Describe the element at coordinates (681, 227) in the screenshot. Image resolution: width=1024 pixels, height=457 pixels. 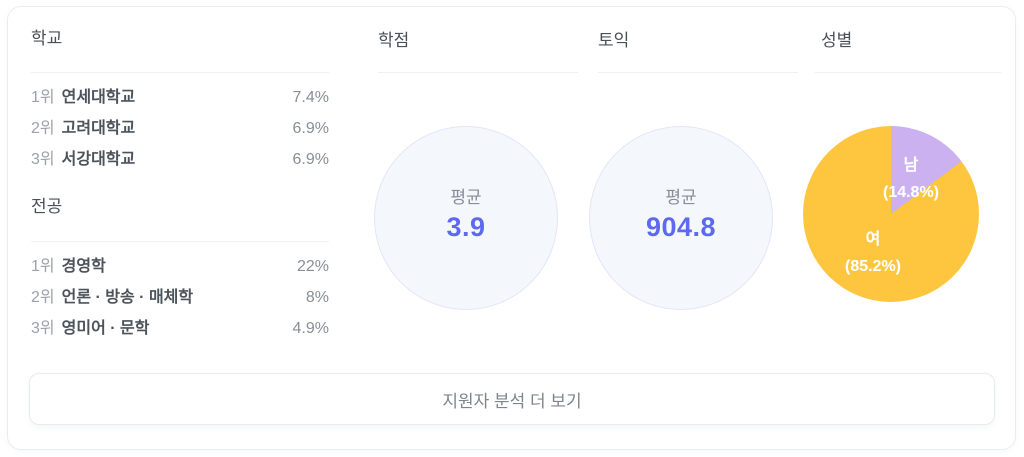
I see `toeic-average-value: 904.8` at that location.